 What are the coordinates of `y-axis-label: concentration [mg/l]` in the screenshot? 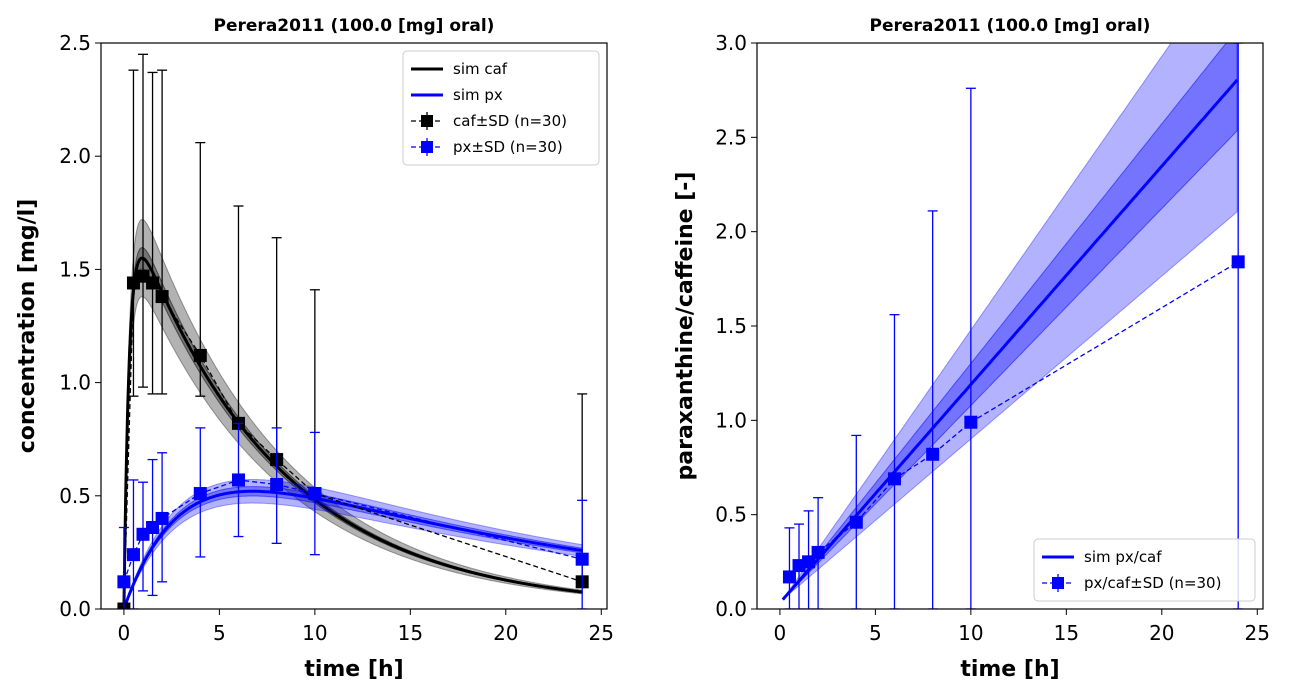 It's located at (27, 326).